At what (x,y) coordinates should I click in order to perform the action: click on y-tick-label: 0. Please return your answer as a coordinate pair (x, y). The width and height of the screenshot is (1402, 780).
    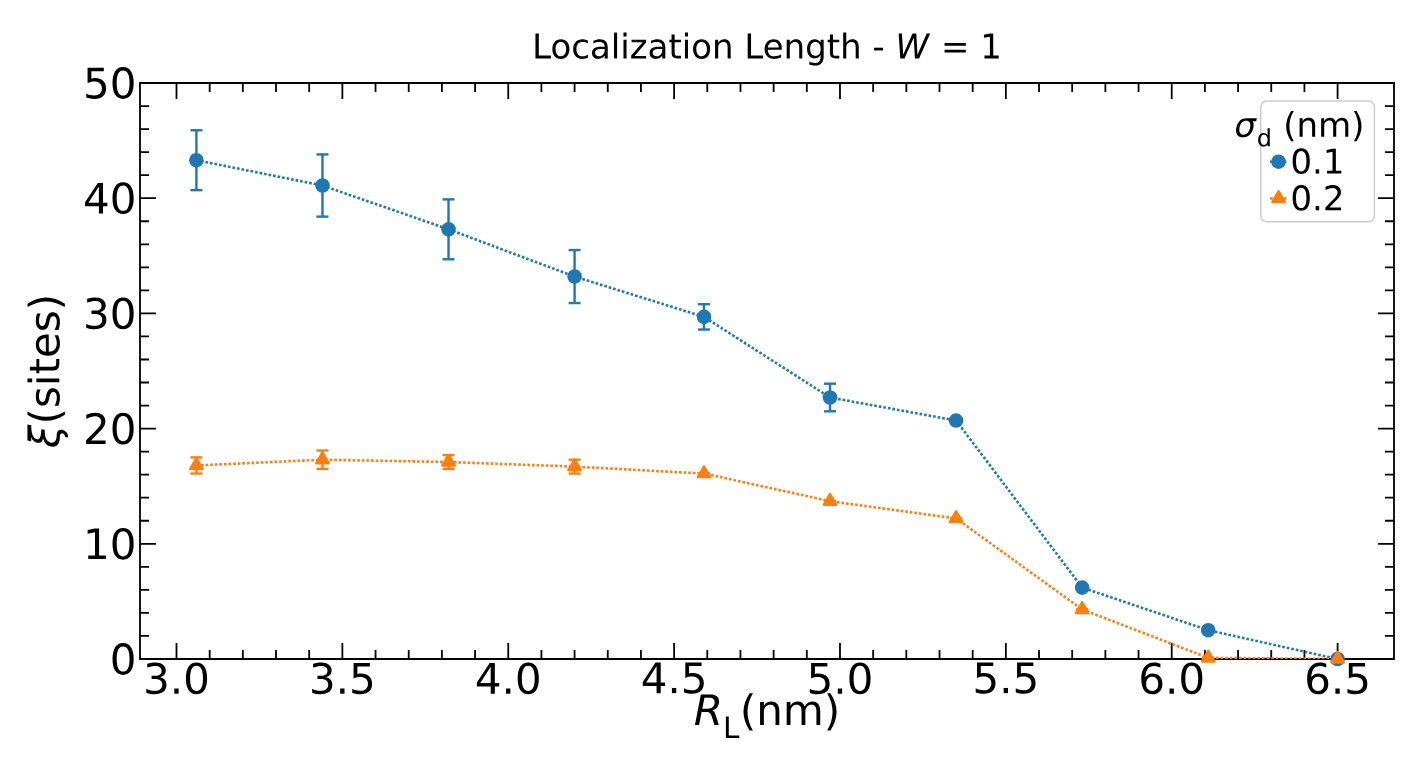
    Looking at the image, I should click on (123, 659).